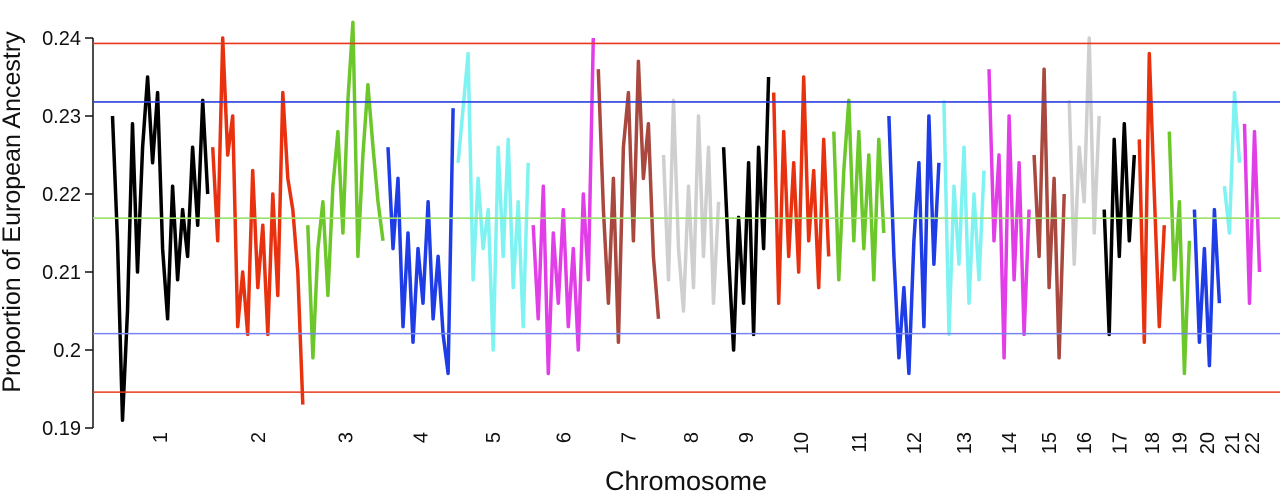 The image size is (1280, 499). Describe the element at coordinates (259, 437) in the screenshot. I see `x-tick-label: 2` at that location.